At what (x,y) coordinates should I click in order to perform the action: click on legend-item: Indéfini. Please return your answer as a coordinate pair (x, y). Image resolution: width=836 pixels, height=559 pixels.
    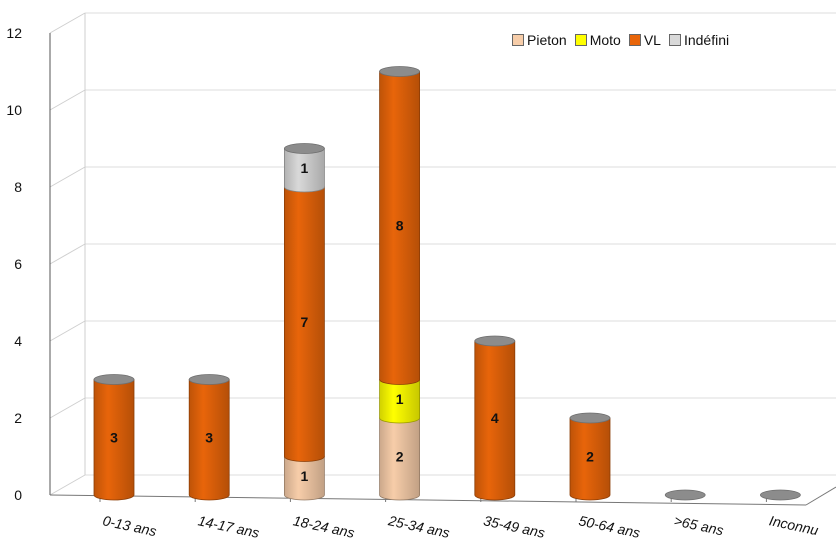
    Looking at the image, I should click on (699, 40).